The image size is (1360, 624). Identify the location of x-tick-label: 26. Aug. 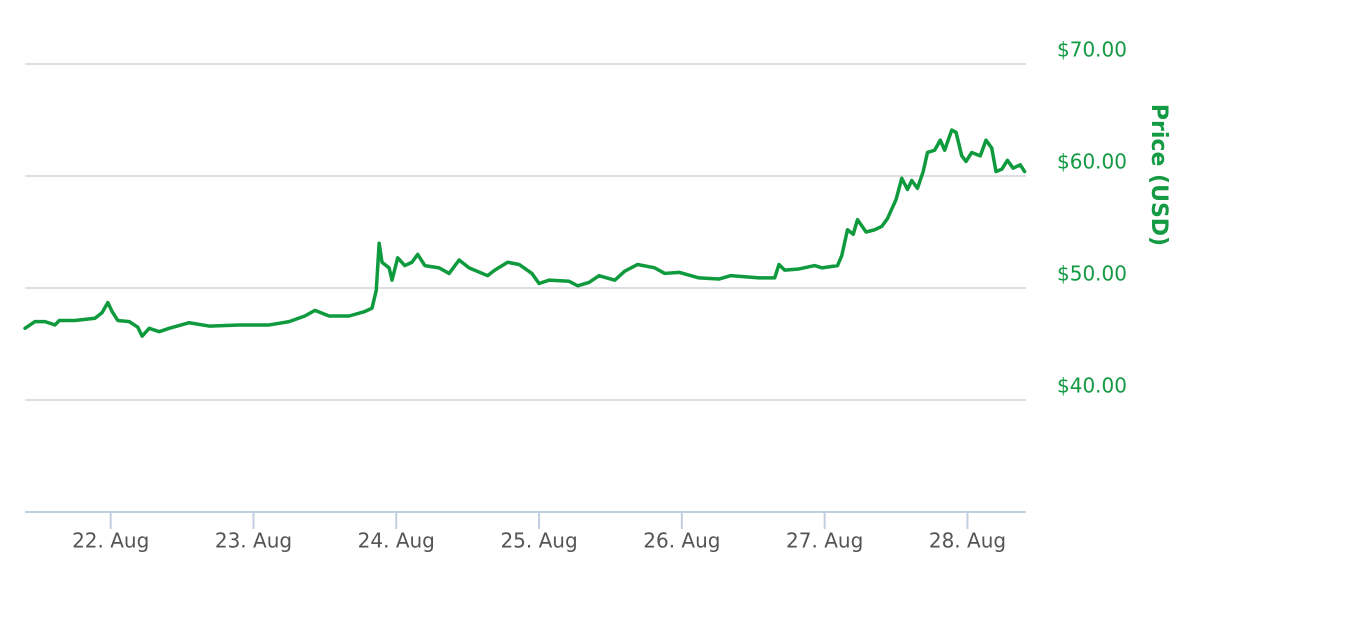
(681, 541).